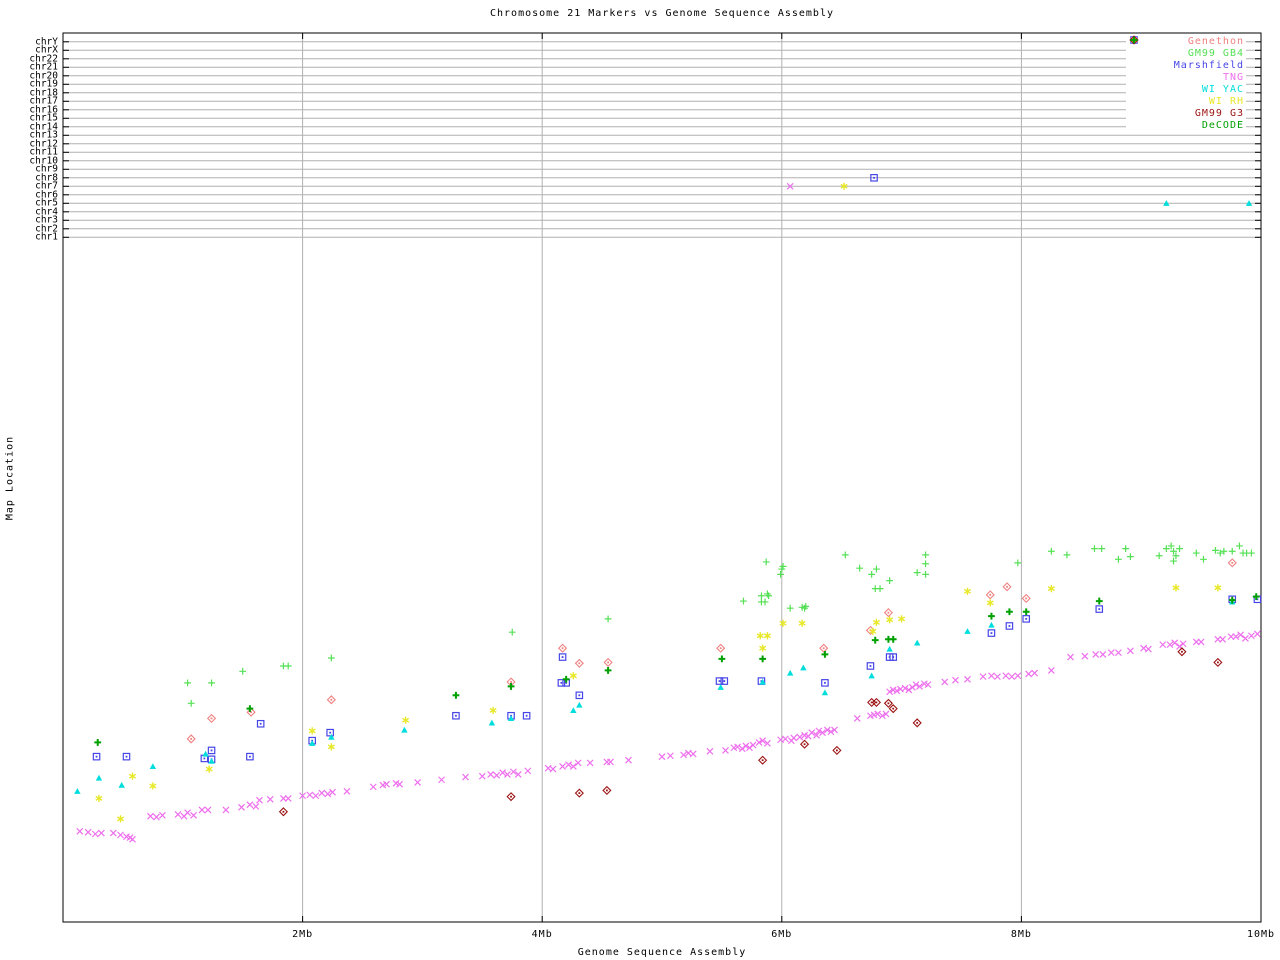  I want to click on chr-label-chr8: chr8, so click(46, 178).